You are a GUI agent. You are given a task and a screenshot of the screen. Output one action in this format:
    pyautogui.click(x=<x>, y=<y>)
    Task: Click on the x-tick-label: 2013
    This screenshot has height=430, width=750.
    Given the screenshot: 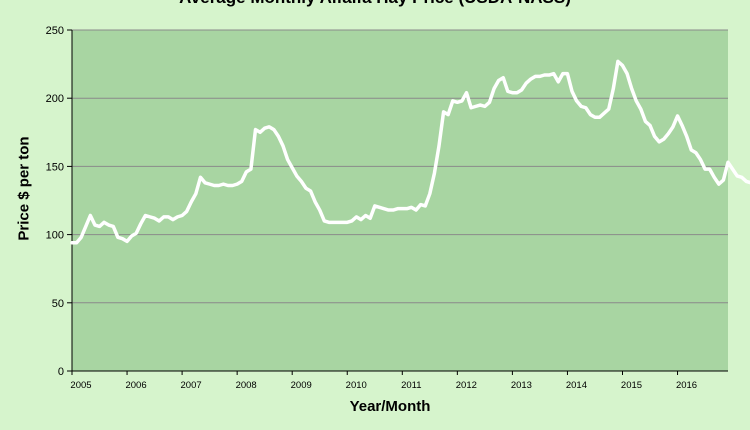 What is the action you would take?
    pyautogui.click(x=521, y=385)
    